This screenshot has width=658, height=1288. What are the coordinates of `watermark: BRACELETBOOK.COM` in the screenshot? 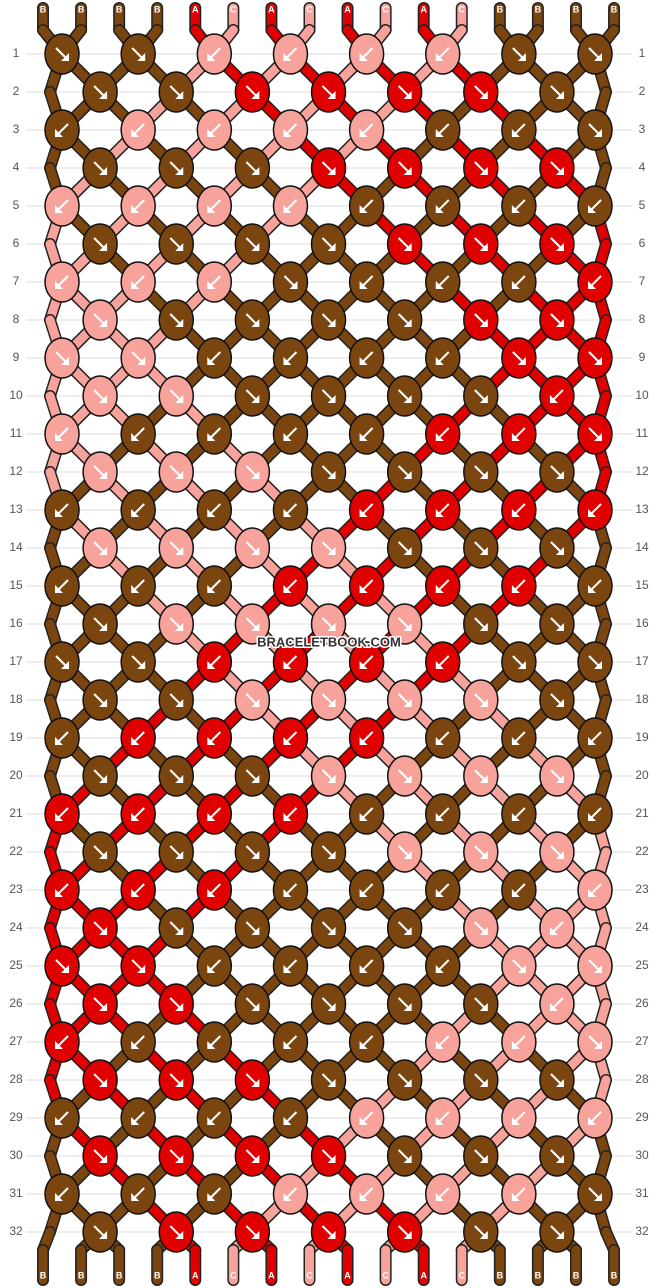 It's located at (329, 641).